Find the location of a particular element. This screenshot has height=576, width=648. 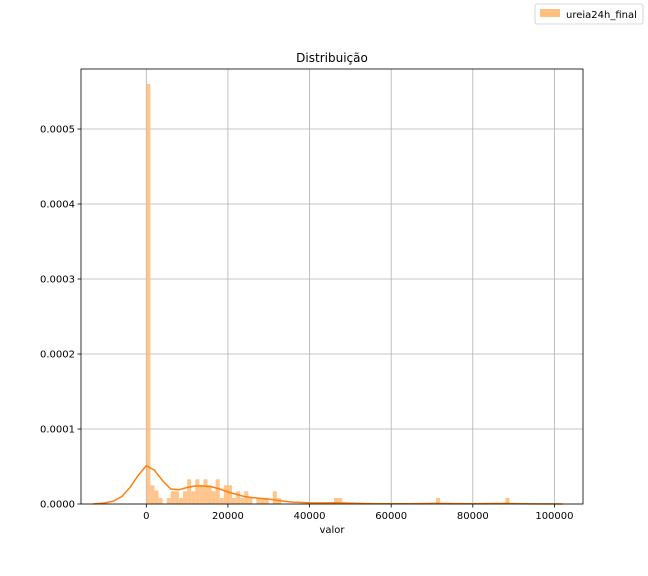

x-axis-ticks: 0 20000 40000 60000 80000 100000 is located at coordinates (358, 513).